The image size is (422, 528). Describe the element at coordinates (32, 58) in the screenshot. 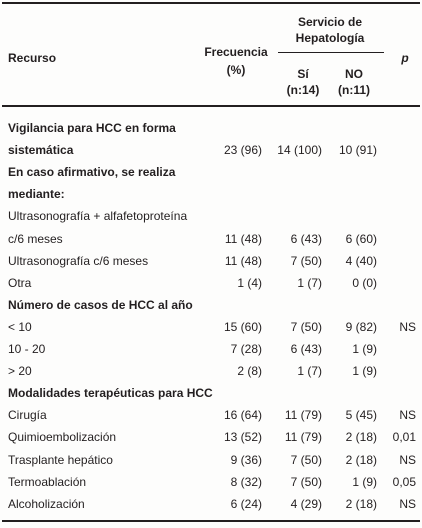

I see `header-recurso: Recurso` at that location.